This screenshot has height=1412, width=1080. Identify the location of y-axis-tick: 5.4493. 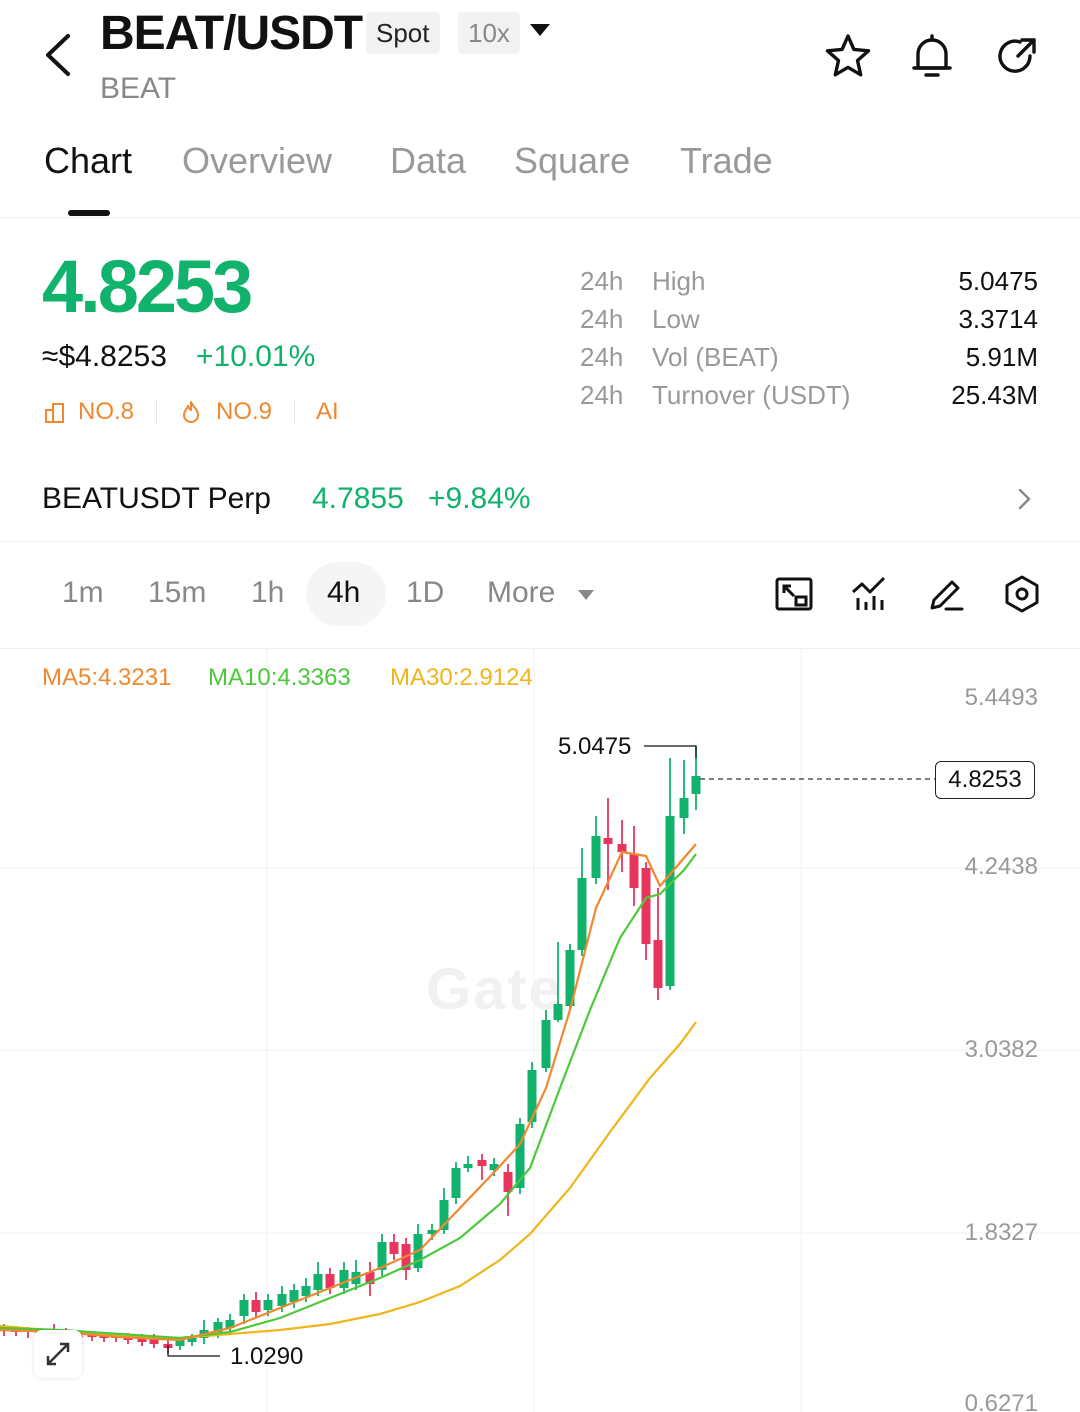
(1001, 697).